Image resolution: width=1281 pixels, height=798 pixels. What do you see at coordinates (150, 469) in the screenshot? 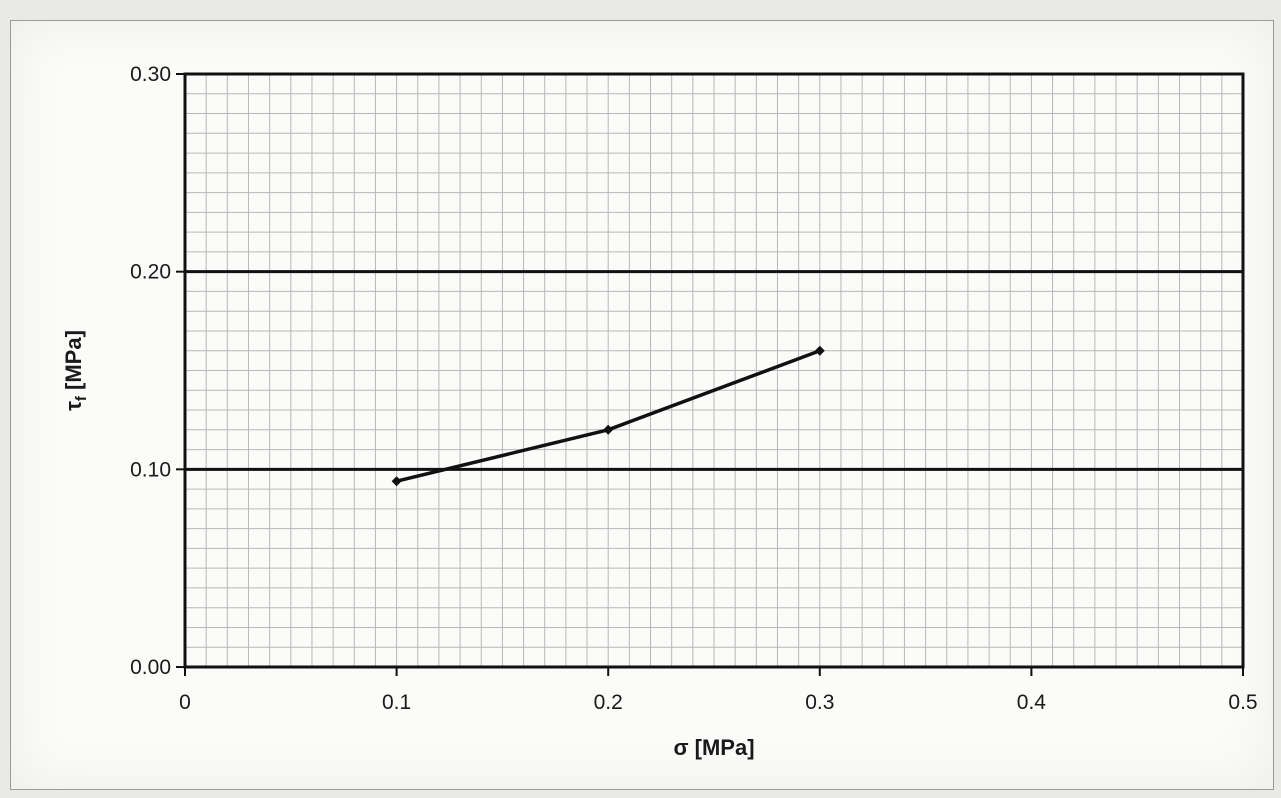
I see `y-tick-label: 0.10` at bounding box center [150, 469].